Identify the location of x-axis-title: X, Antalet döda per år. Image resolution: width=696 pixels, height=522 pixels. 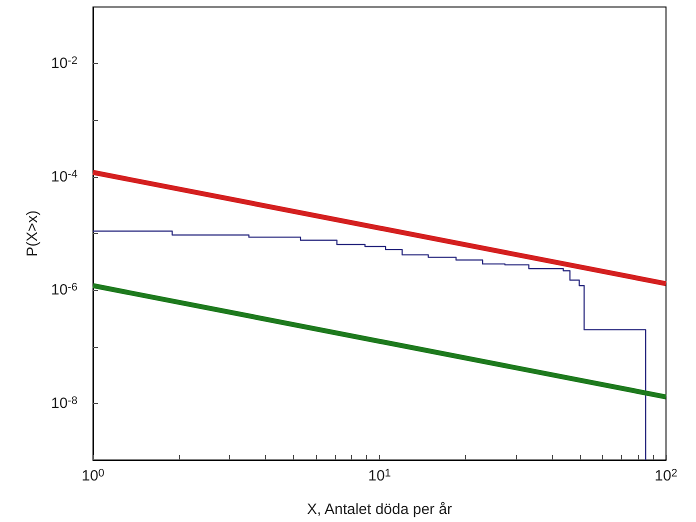
(379, 509).